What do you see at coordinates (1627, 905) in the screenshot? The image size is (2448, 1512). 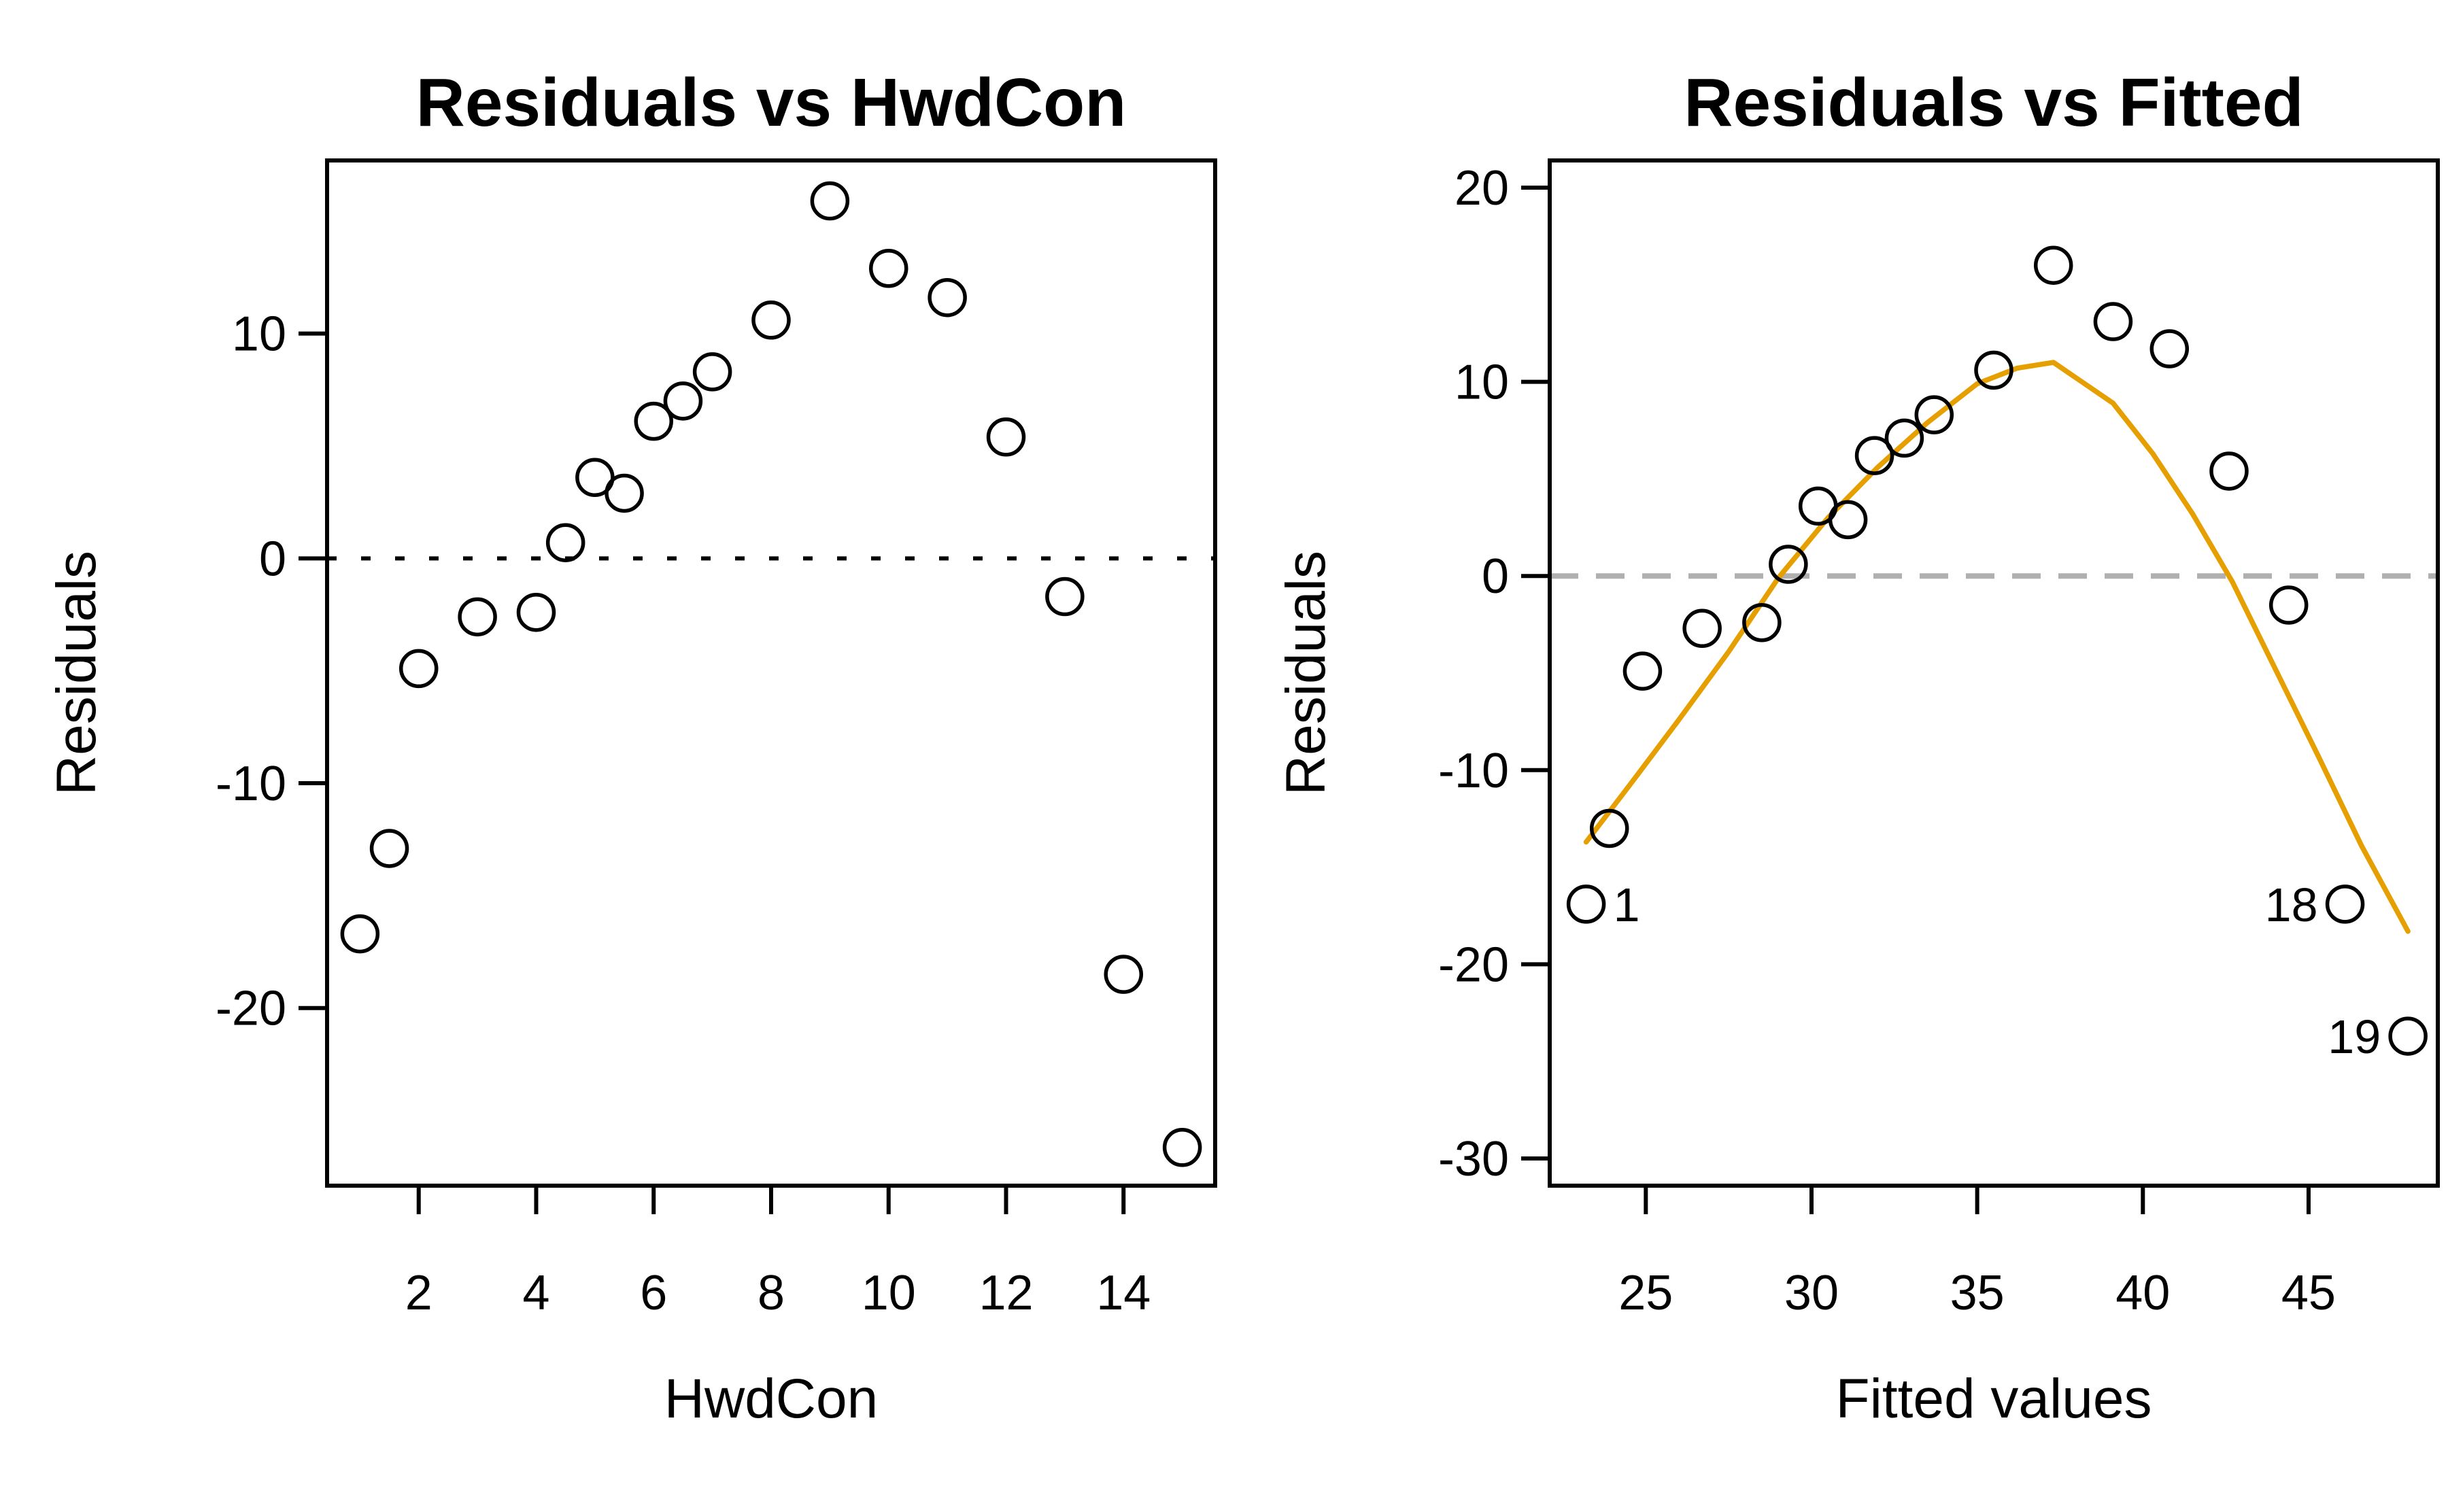 I see `point-label: 1` at bounding box center [1627, 905].